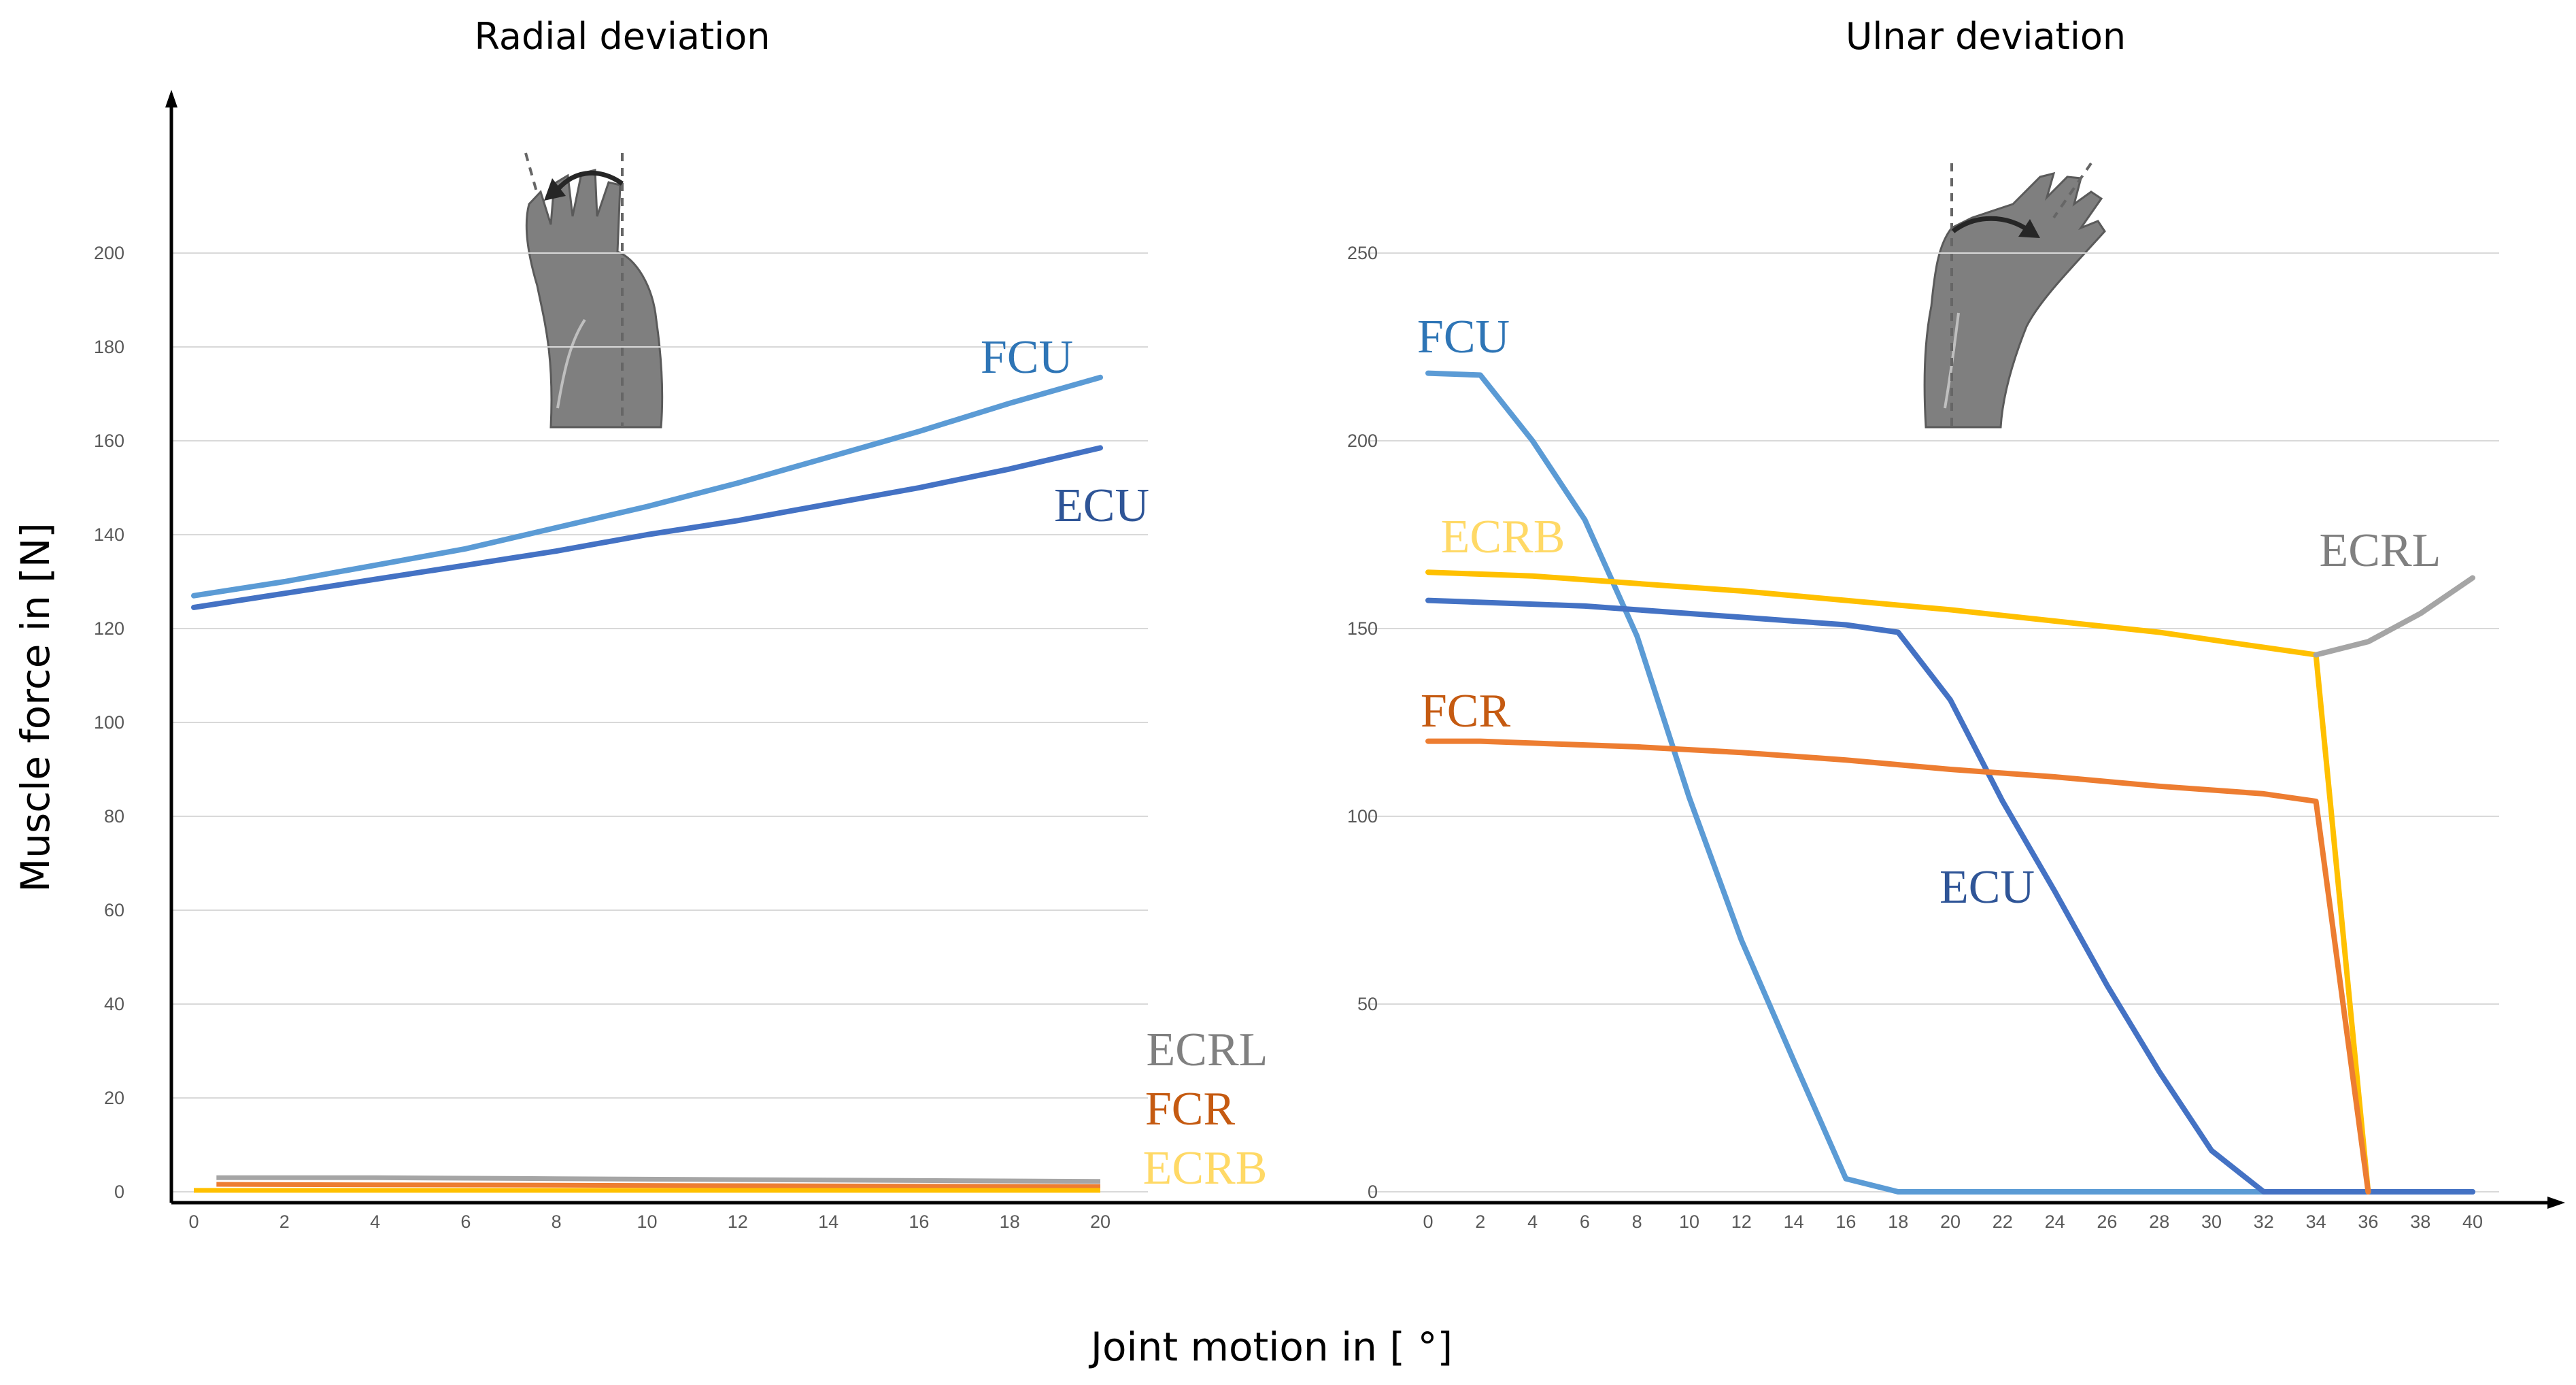  What do you see at coordinates (114, 816) in the screenshot?
I see `y-tick-radial-80: 80` at bounding box center [114, 816].